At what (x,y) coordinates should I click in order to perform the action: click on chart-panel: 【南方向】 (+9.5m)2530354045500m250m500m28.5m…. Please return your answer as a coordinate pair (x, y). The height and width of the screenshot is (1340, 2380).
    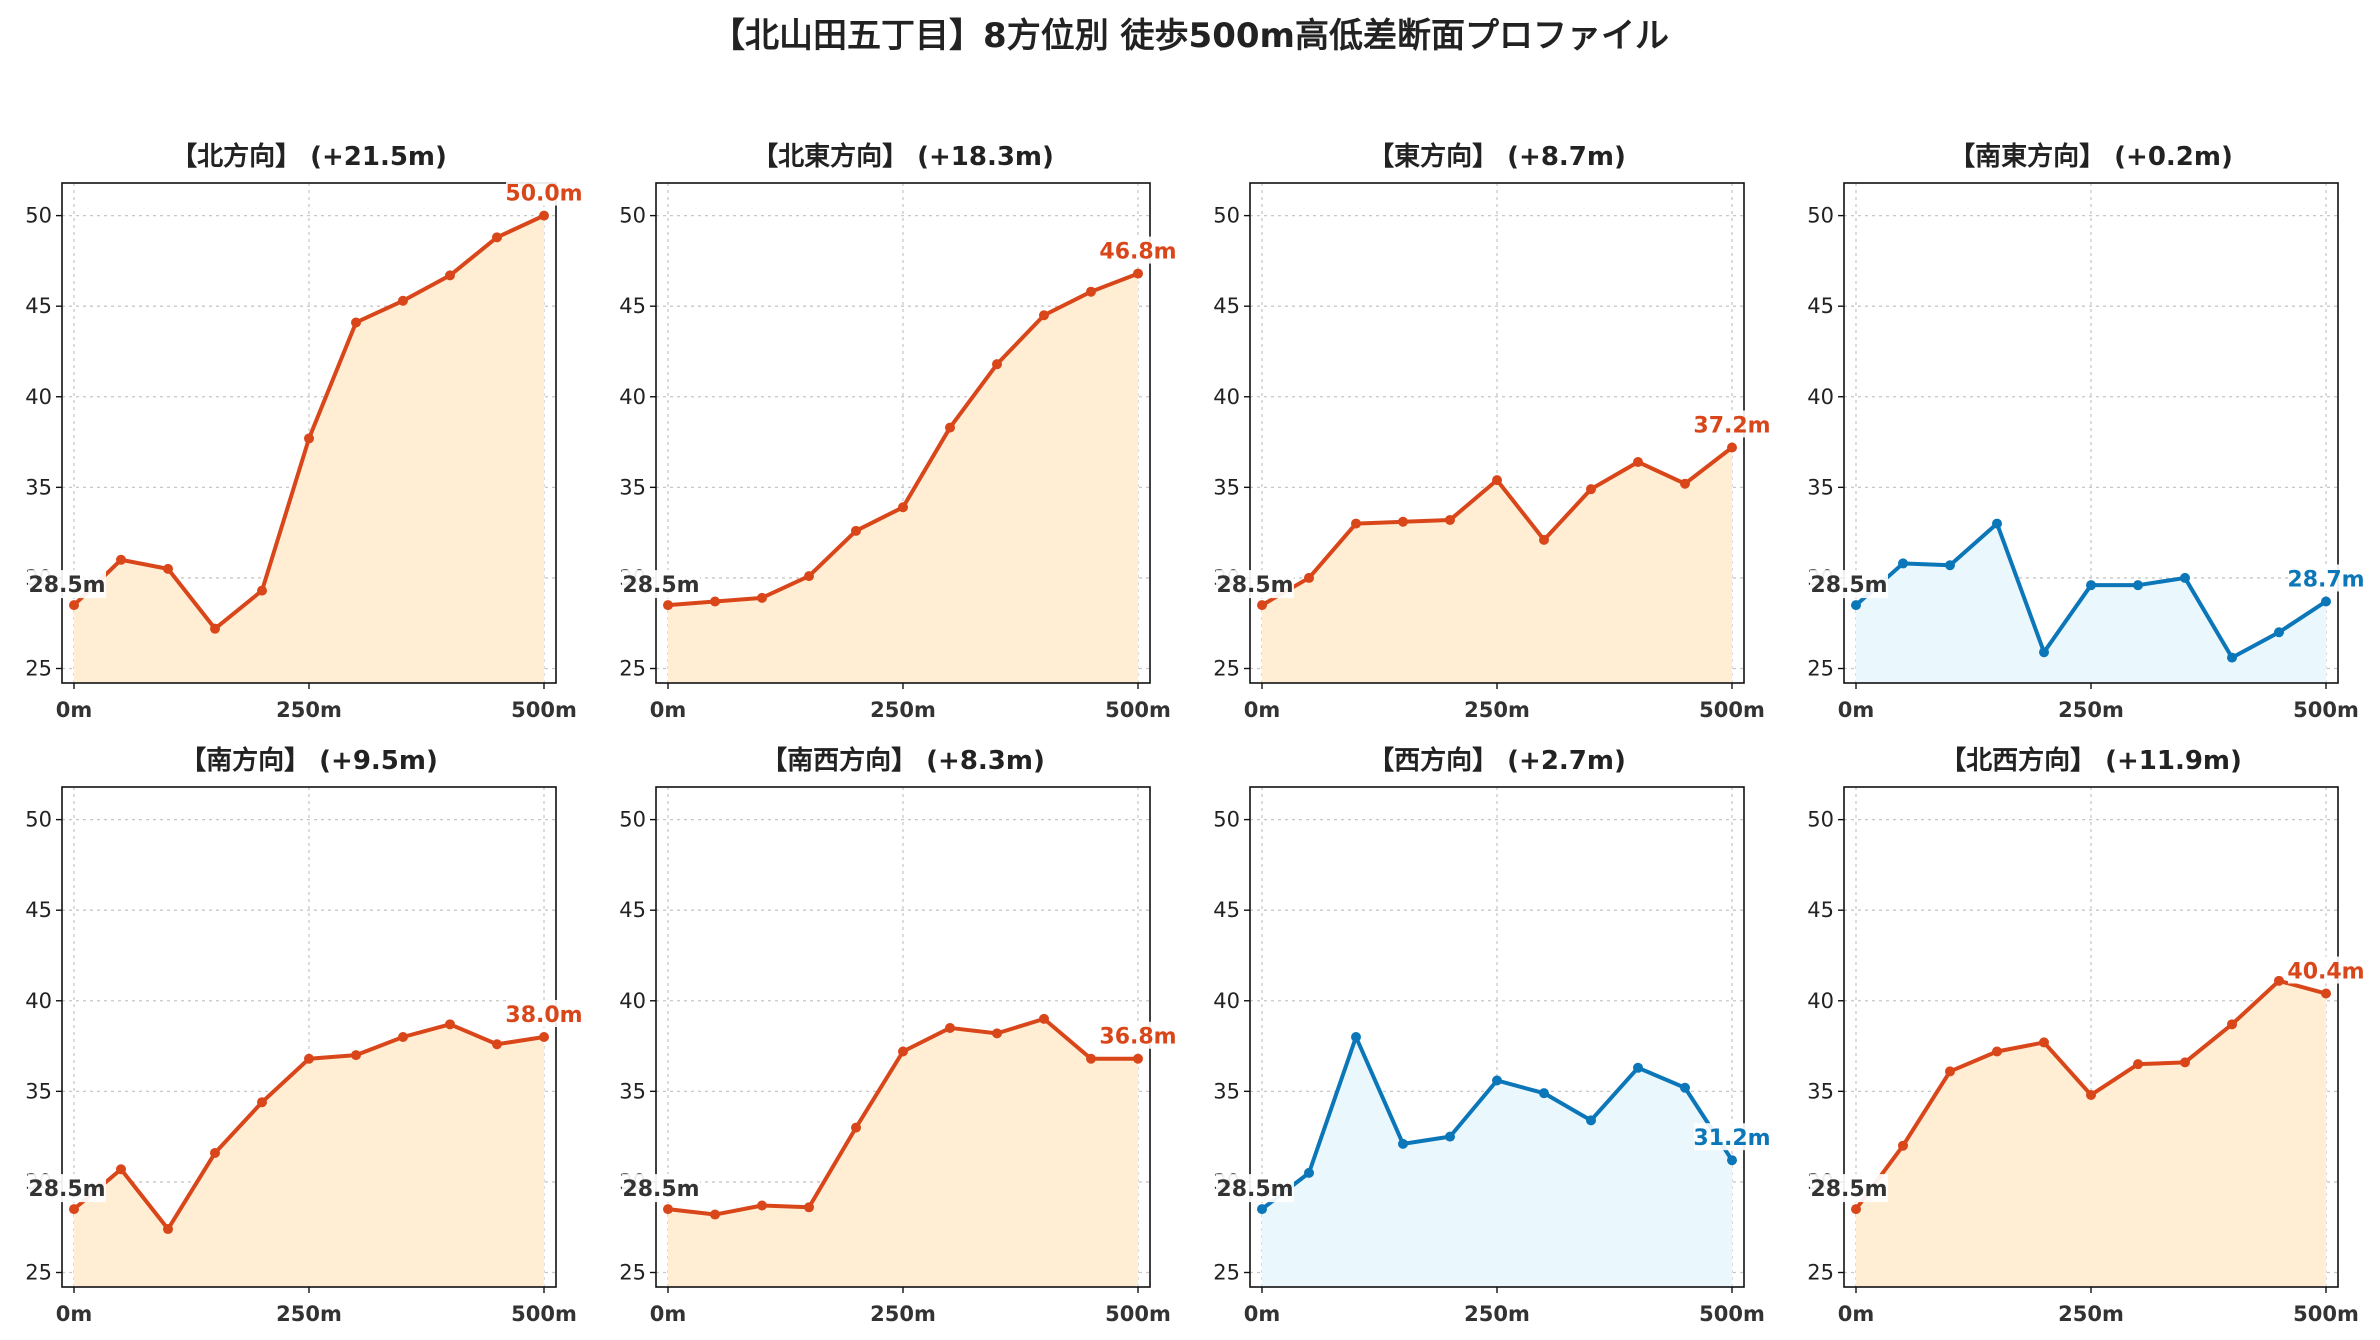
    Looking at the image, I should click on (303, 1035).